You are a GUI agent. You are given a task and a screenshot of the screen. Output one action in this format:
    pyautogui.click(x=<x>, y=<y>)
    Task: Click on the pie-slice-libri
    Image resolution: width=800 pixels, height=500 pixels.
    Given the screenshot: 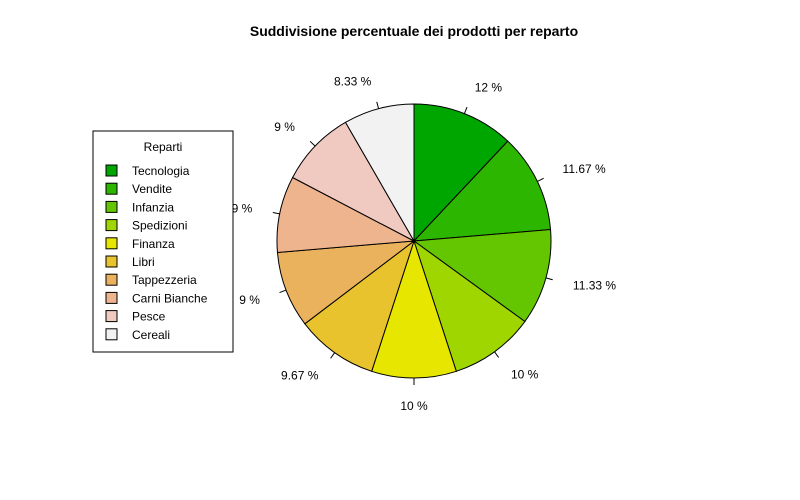 What is the action you would take?
    pyautogui.click(x=359, y=305)
    